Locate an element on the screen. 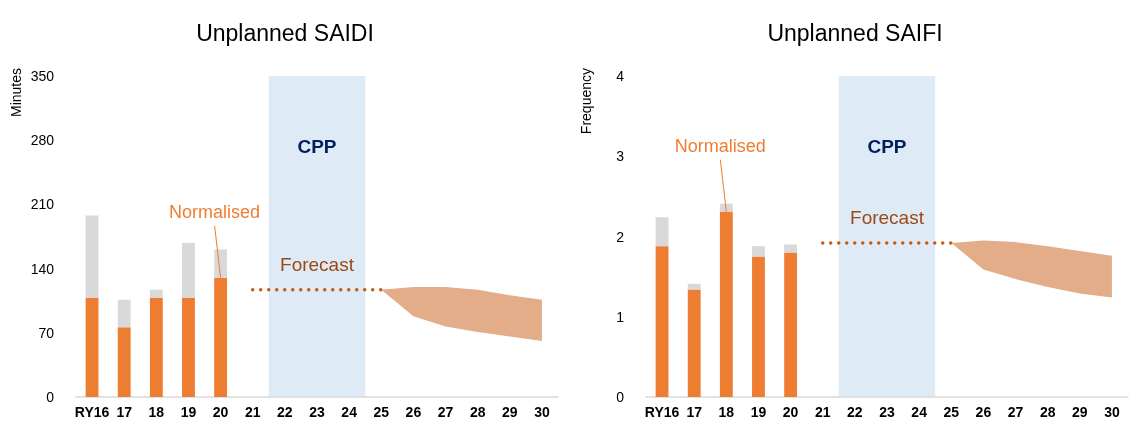  chart-title: Unplanned SAIDI is located at coordinates (285, 32).